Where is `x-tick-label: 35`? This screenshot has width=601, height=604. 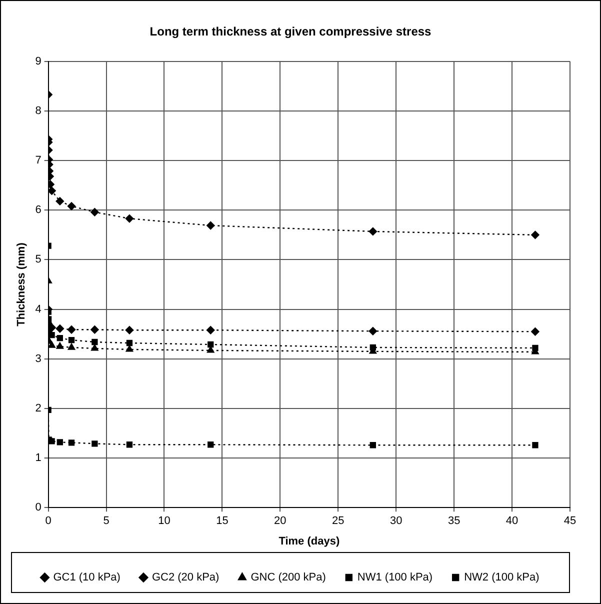 x-tick-label: 35 is located at coordinates (454, 521).